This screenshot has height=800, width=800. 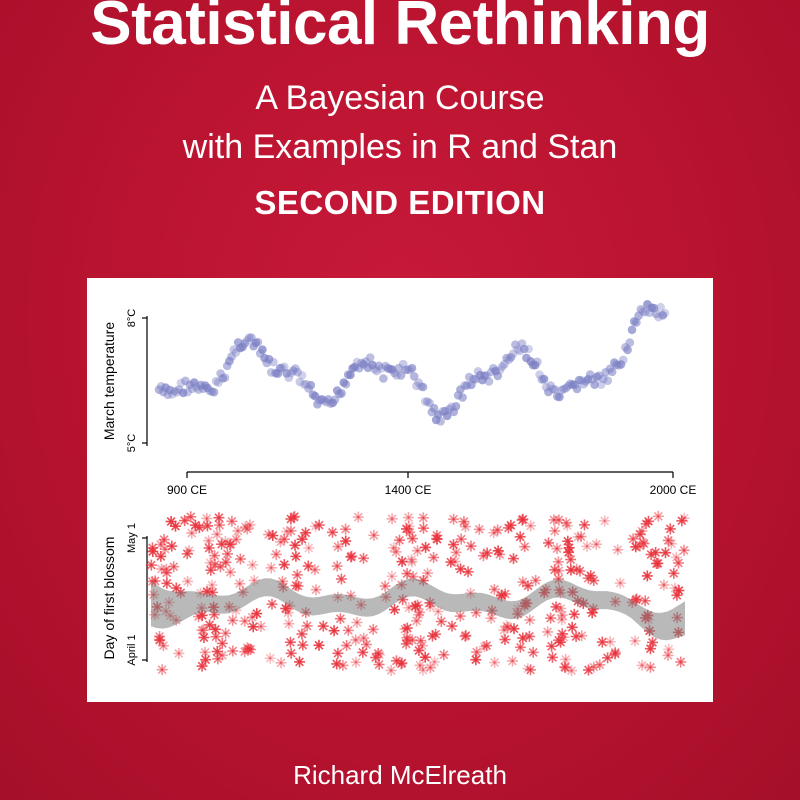 What do you see at coordinates (132, 318) in the screenshot?
I see `temperature-tick-high: 8°C` at bounding box center [132, 318].